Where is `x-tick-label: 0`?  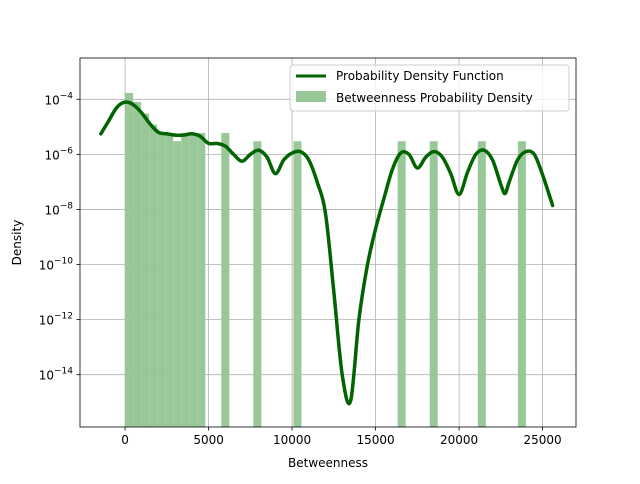 x-tick-label: 0 is located at coordinates (125, 440).